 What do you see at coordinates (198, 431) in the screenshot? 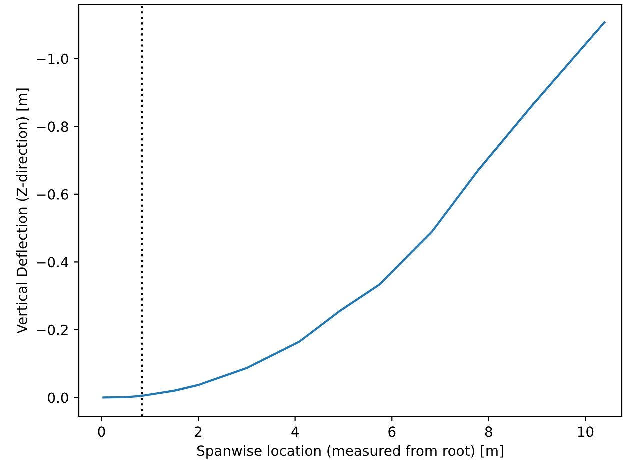
I see `x-tick-label: 2` at bounding box center [198, 431].